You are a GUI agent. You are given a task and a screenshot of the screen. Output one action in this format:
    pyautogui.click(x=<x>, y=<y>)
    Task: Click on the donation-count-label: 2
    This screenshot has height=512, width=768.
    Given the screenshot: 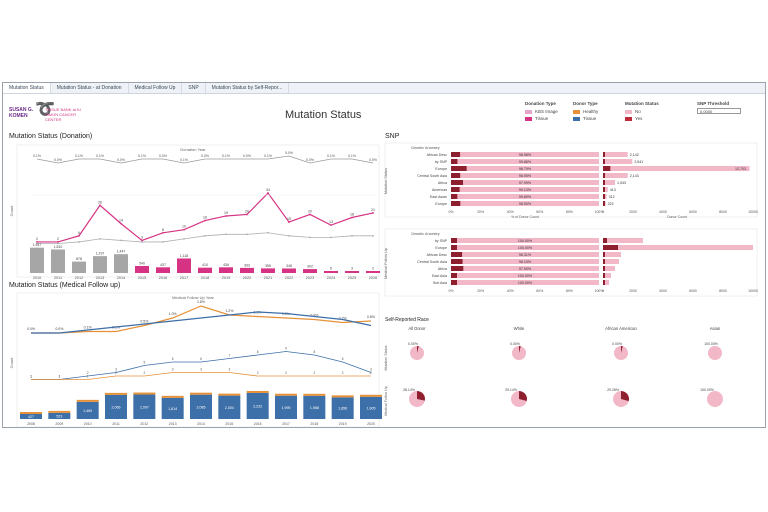 What is the action you would take?
    pyautogui.click(x=373, y=269)
    